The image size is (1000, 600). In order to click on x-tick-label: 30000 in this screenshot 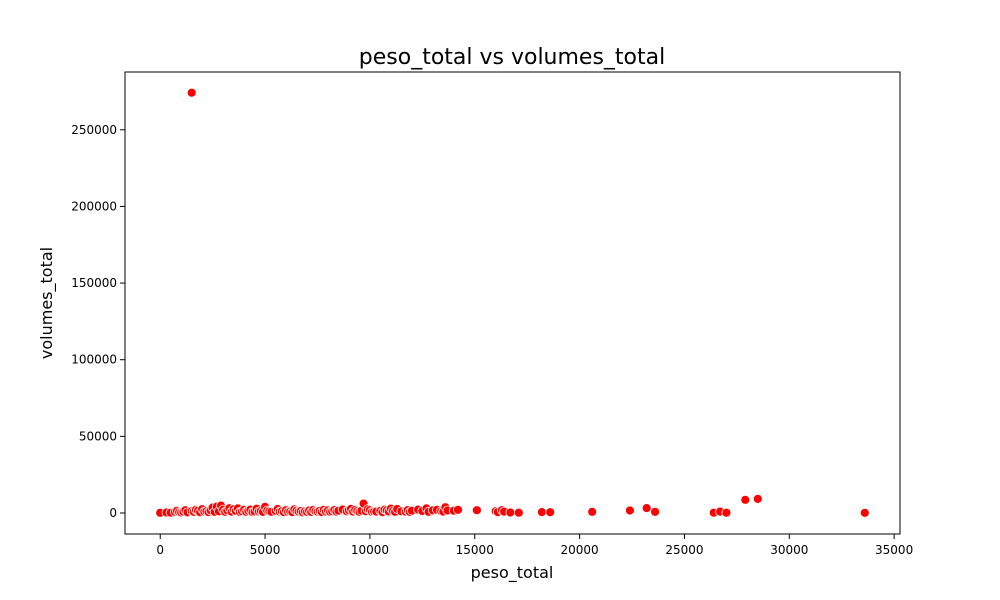, I will do `click(789, 550)`.